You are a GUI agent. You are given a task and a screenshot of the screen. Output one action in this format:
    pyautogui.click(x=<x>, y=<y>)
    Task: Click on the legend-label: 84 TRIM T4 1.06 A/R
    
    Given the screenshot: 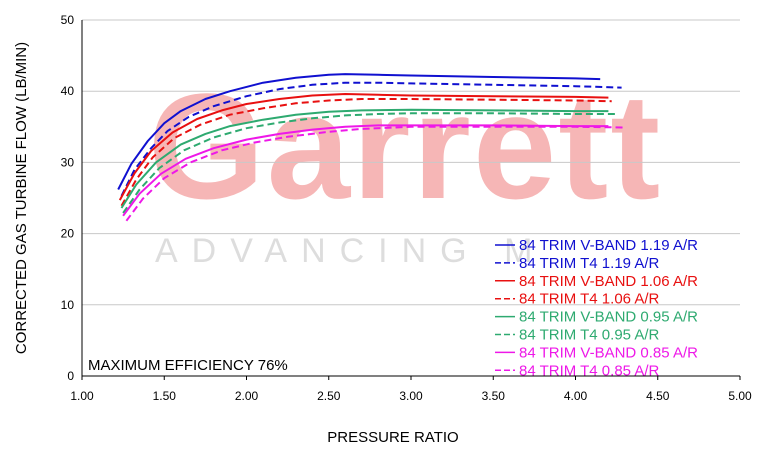 What is the action you would take?
    pyautogui.click(x=589, y=299)
    